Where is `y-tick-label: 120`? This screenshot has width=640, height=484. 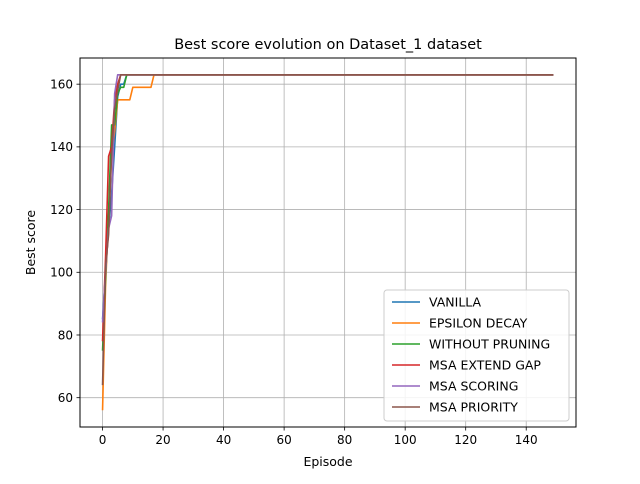 y-tick-label: 120 is located at coordinates (61, 210).